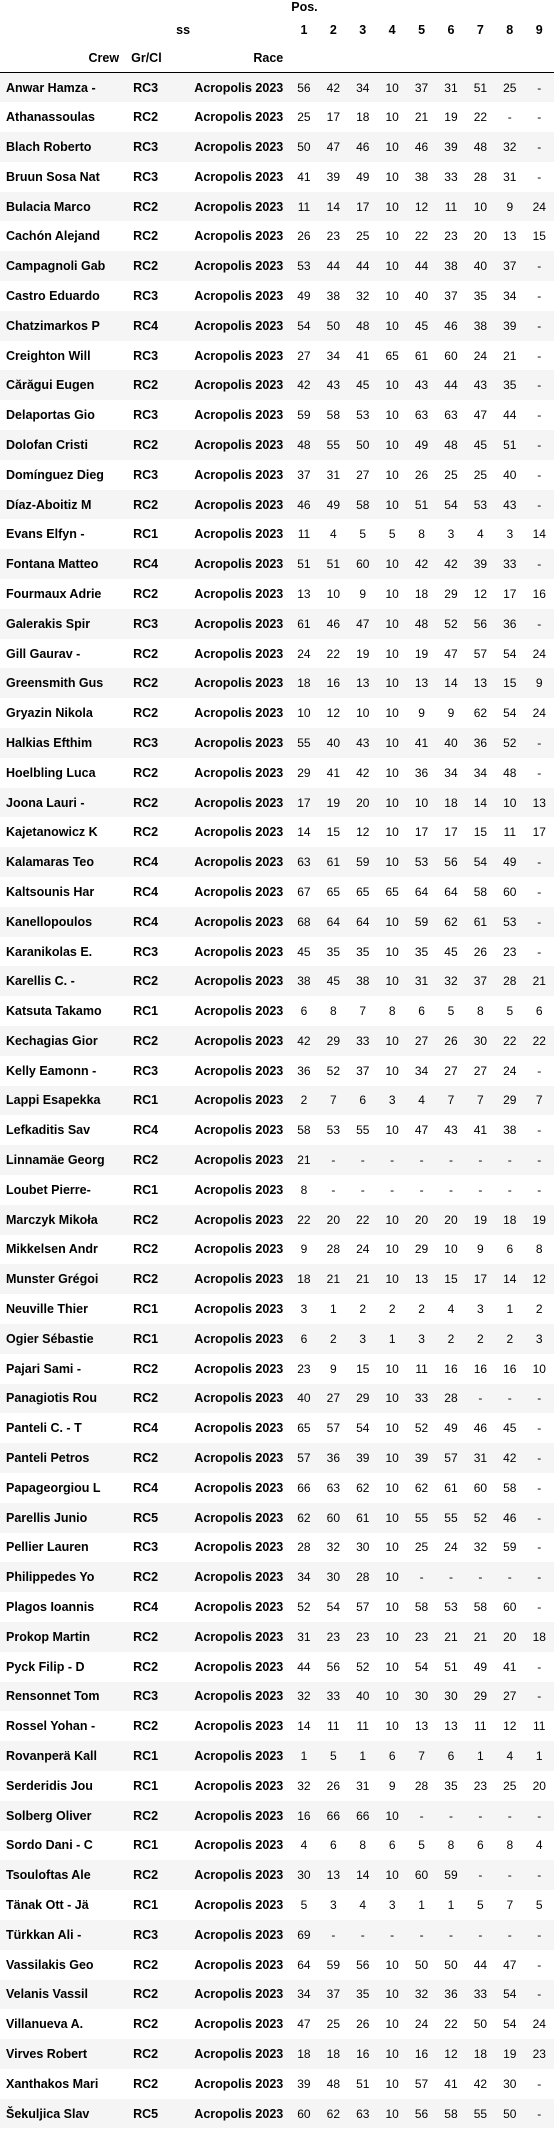  What do you see at coordinates (333, 951) in the screenshot?
I see `position-cell: 35` at bounding box center [333, 951].